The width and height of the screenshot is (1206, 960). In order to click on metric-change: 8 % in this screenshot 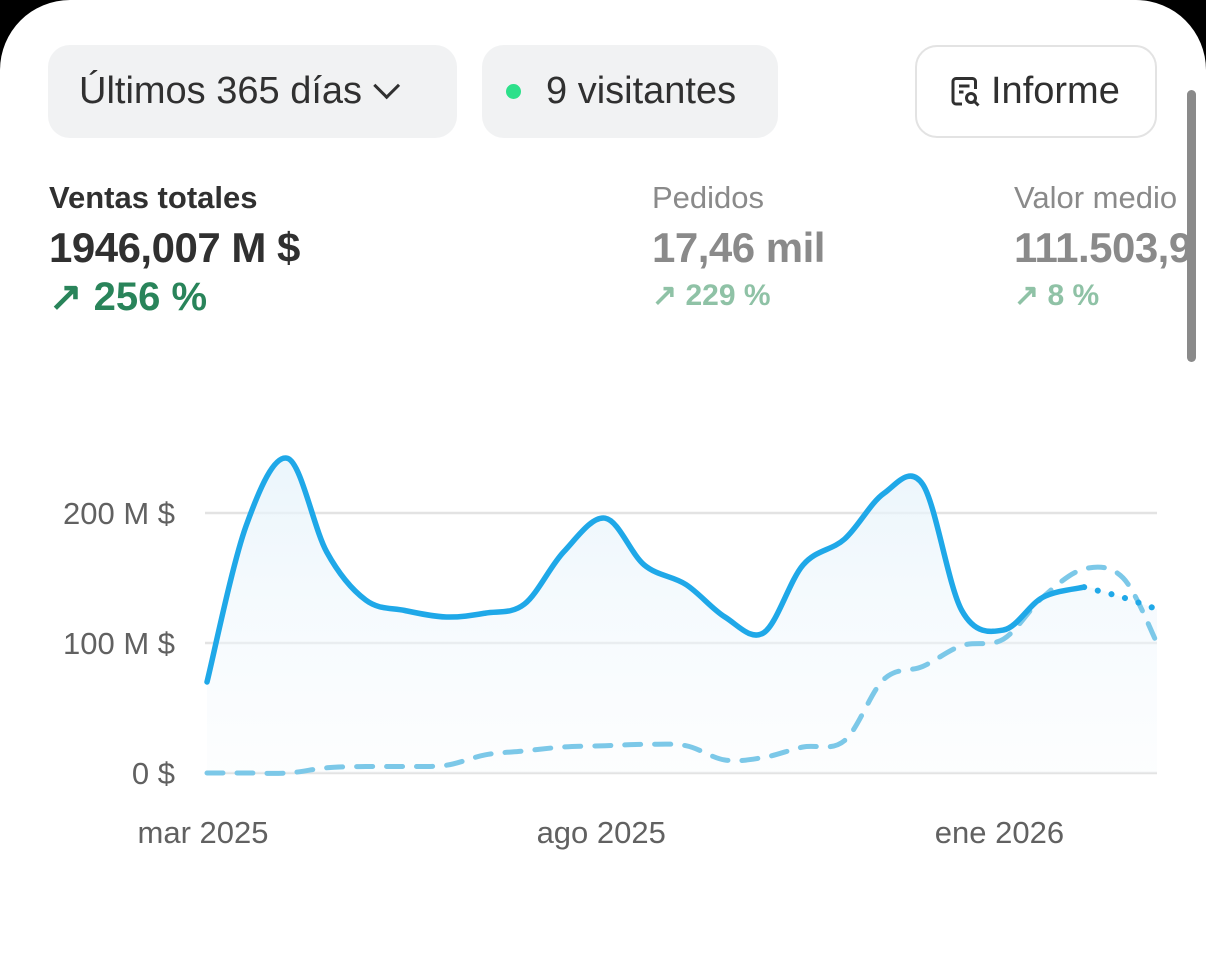, I will do `click(1073, 295)`.